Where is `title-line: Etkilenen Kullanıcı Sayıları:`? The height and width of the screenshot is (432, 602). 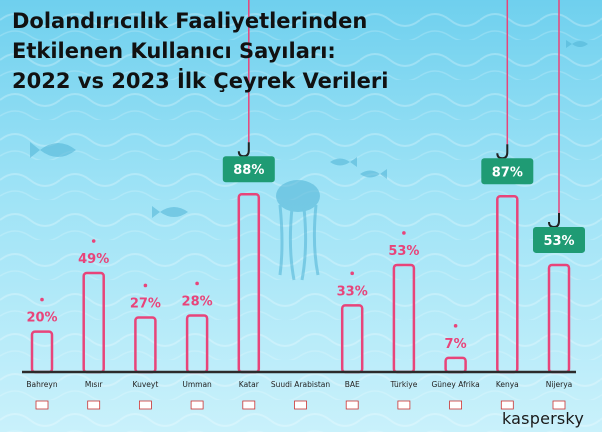 title-line: Etkilenen Kullanıcı Sayıları: is located at coordinates (174, 51).